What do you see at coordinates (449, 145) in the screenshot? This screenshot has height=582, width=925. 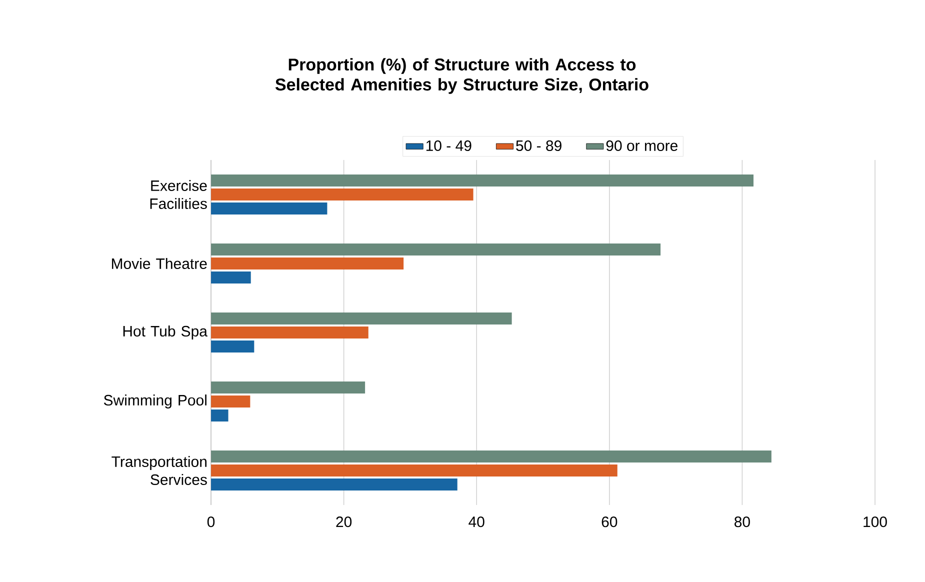 I see `legend-label: 10 - 49` at bounding box center [449, 145].